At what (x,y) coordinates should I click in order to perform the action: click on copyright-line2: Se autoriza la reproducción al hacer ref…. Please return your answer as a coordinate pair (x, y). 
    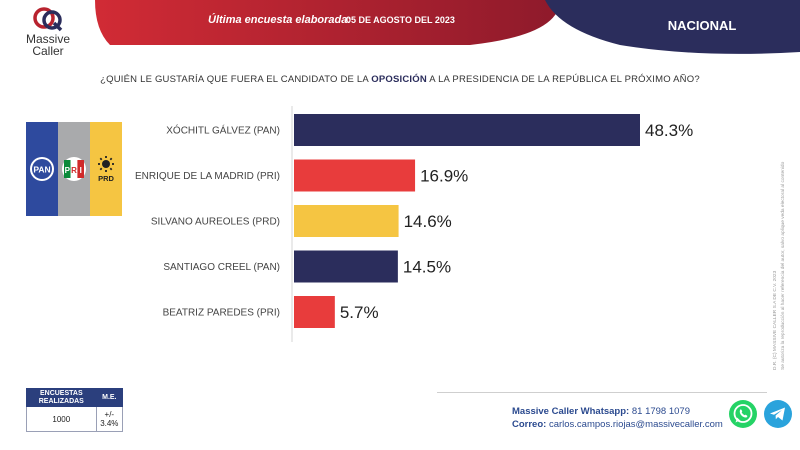
    Looking at the image, I should click on (783, 265).